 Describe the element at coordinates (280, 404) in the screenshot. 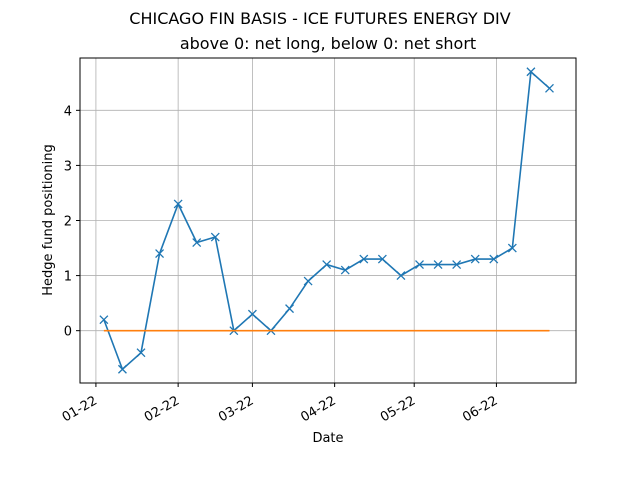

I see `x-axis-ticks: 01-22 02-22 03-22 04-22 05-22 06-22` at that location.